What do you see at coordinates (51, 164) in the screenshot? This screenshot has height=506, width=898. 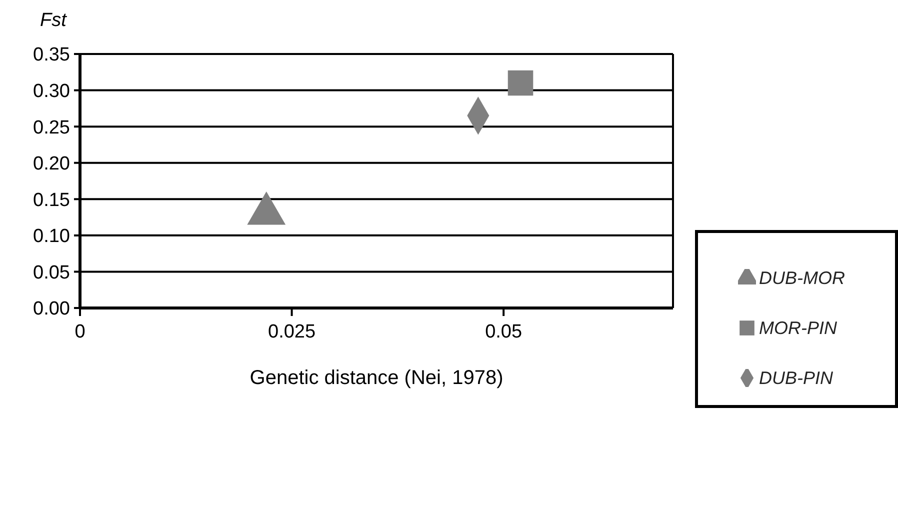 I see `y-tick-label: 0.20` at bounding box center [51, 164].